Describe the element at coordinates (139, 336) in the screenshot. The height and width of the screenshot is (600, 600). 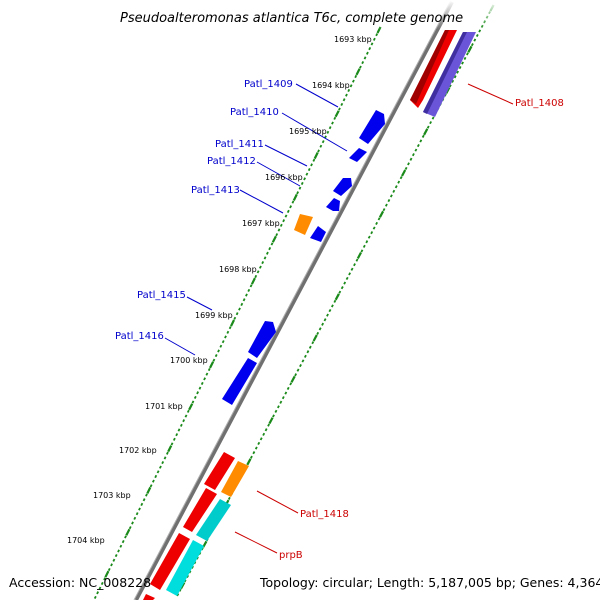
I see `gene-label-patl1416: Patl_1416` at that location.